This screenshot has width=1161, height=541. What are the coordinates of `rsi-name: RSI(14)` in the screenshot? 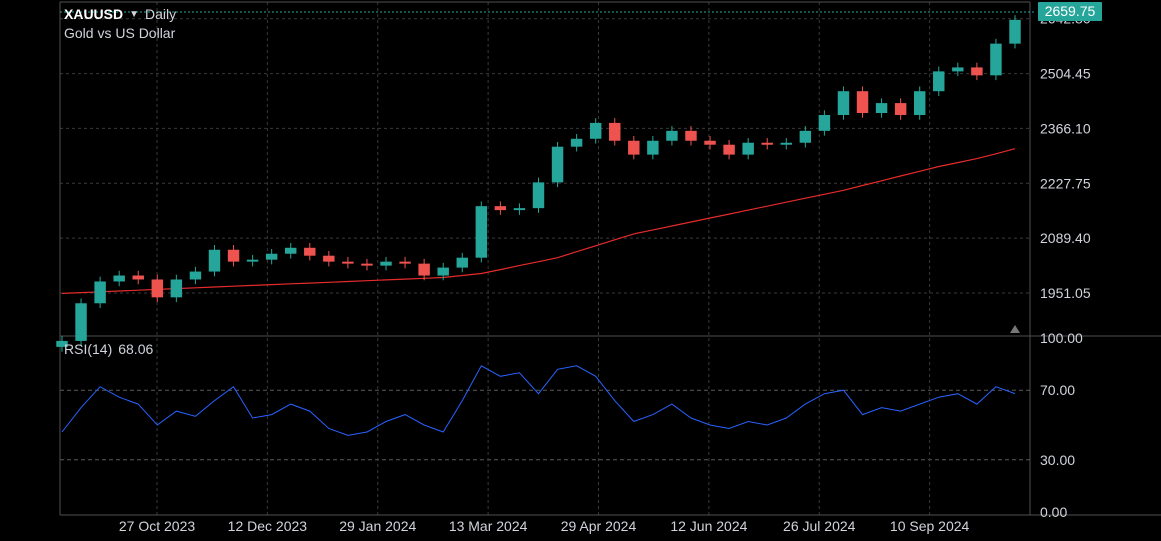 It's located at (88, 349).